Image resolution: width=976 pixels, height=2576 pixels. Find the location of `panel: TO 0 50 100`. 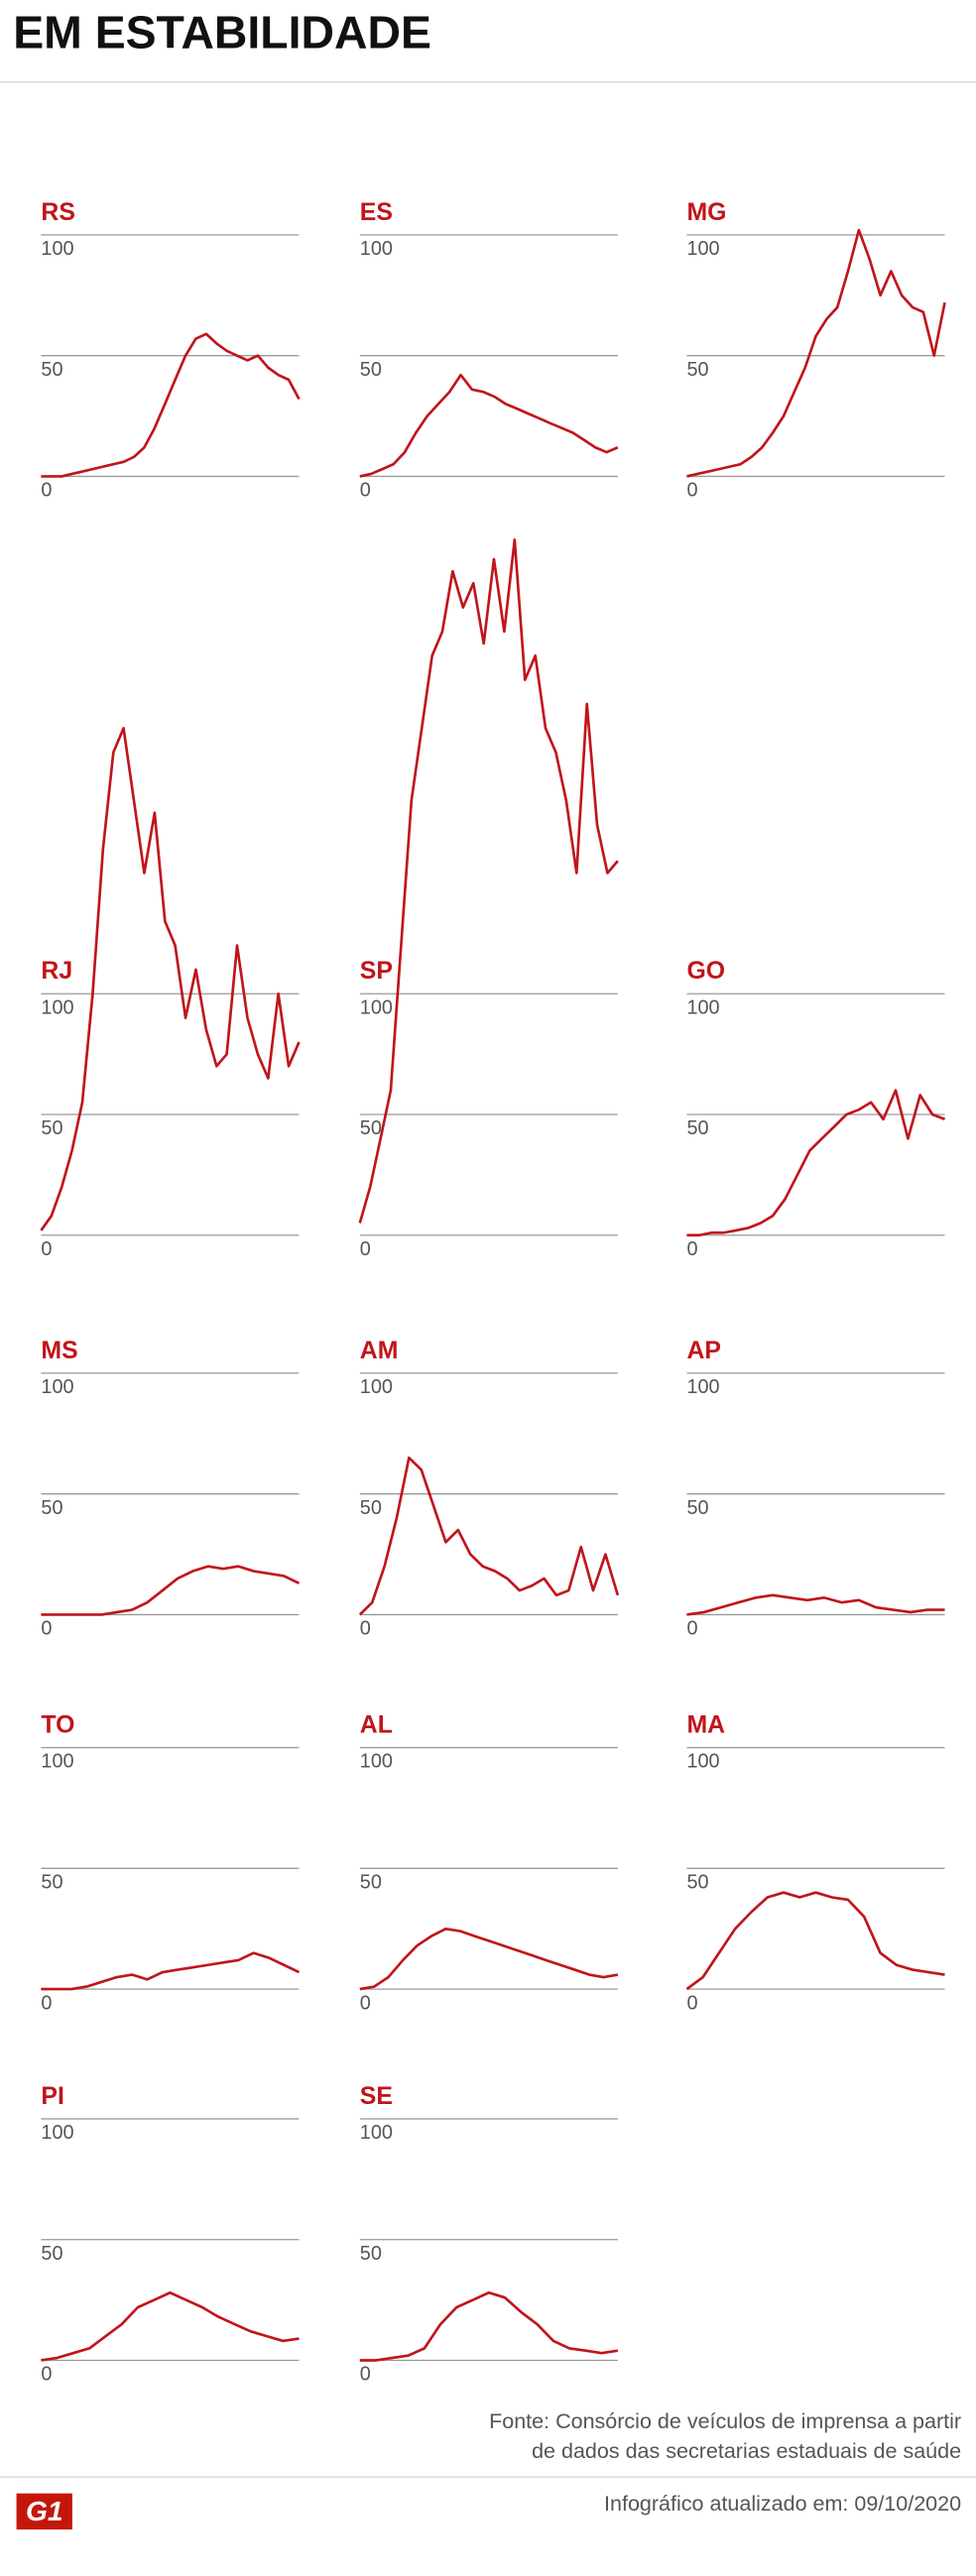

panel: TO 0 50 100 is located at coordinates (171, 1863).